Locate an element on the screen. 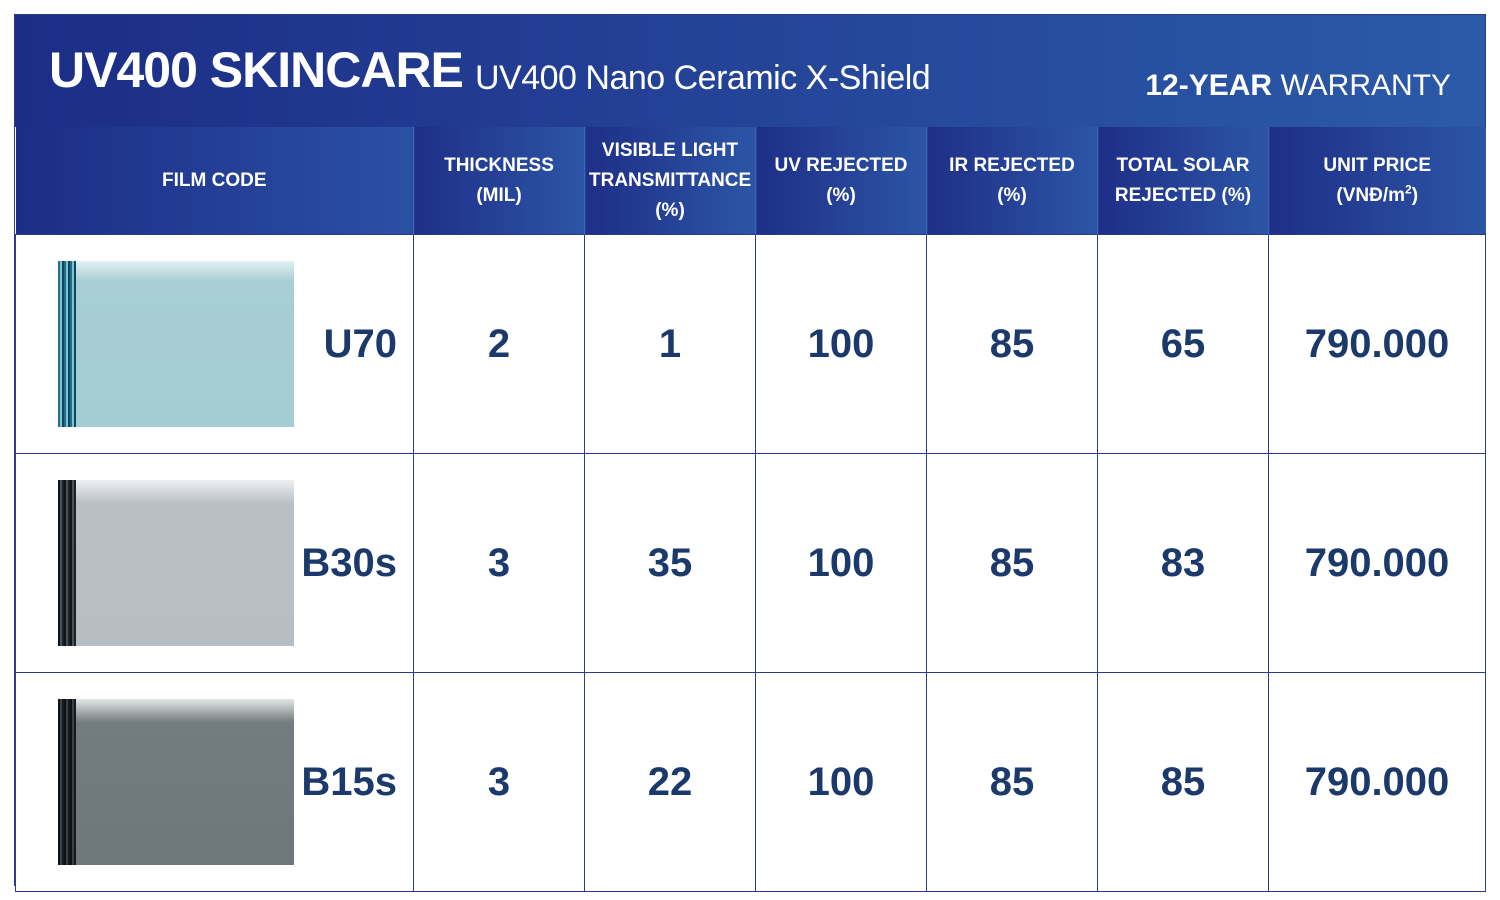 The height and width of the screenshot is (900, 1500). film-cell: U70 is located at coordinates (214, 344).